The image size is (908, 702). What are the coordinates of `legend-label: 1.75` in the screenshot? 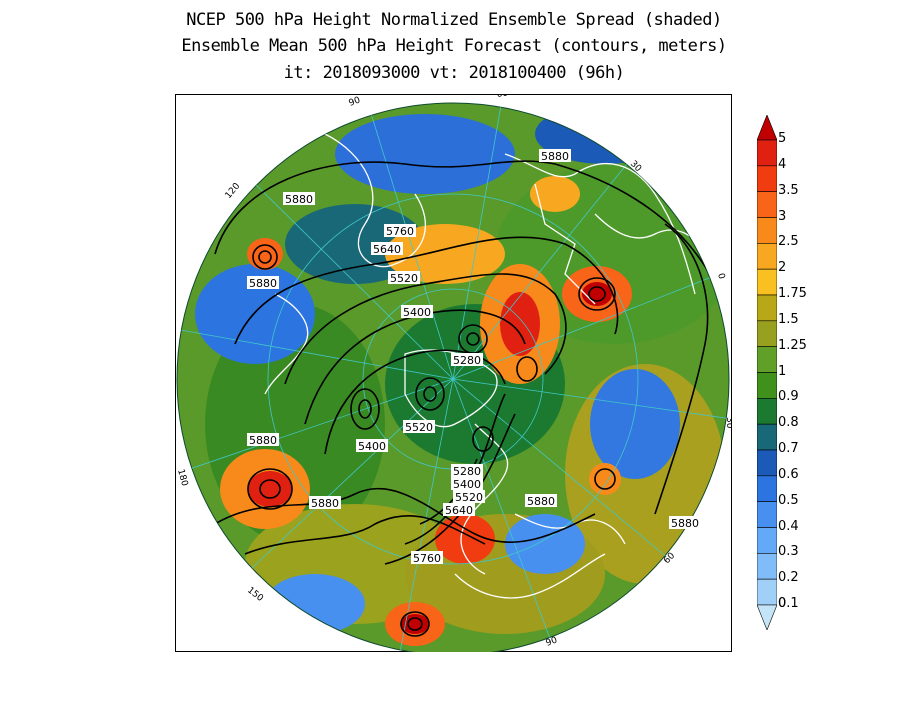 It's located at (792, 293).